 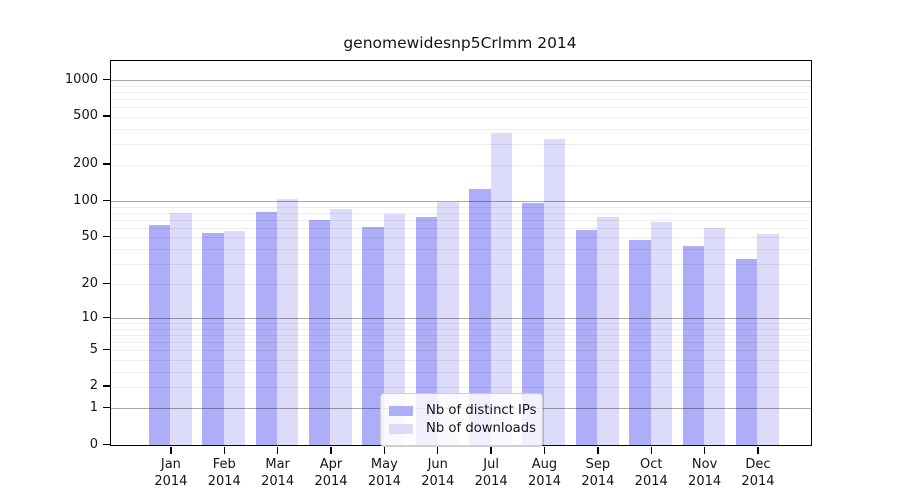 What do you see at coordinates (401, 428) in the screenshot?
I see `legend-swatch-downloads` at bounding box center [401, 428].